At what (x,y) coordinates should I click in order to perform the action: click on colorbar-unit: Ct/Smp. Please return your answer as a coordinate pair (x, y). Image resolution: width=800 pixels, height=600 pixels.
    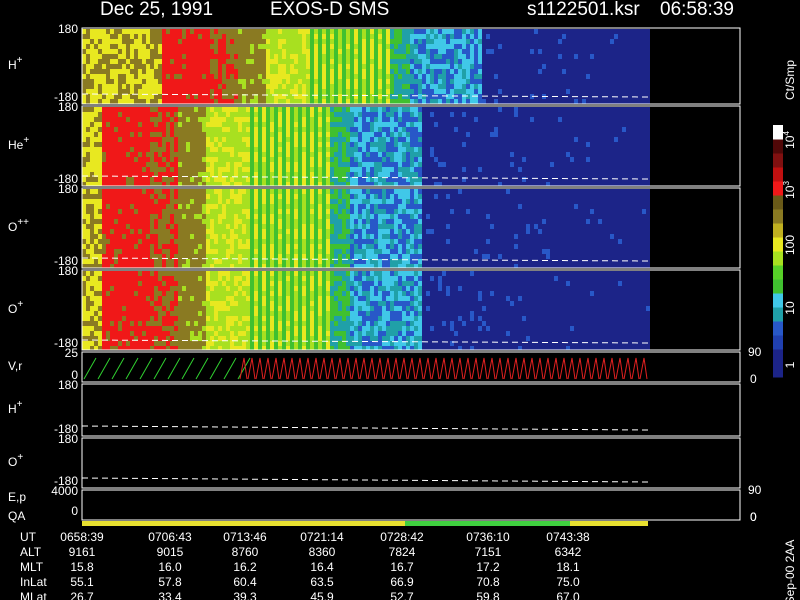
    Looking at the image, I should click on (790, 80).